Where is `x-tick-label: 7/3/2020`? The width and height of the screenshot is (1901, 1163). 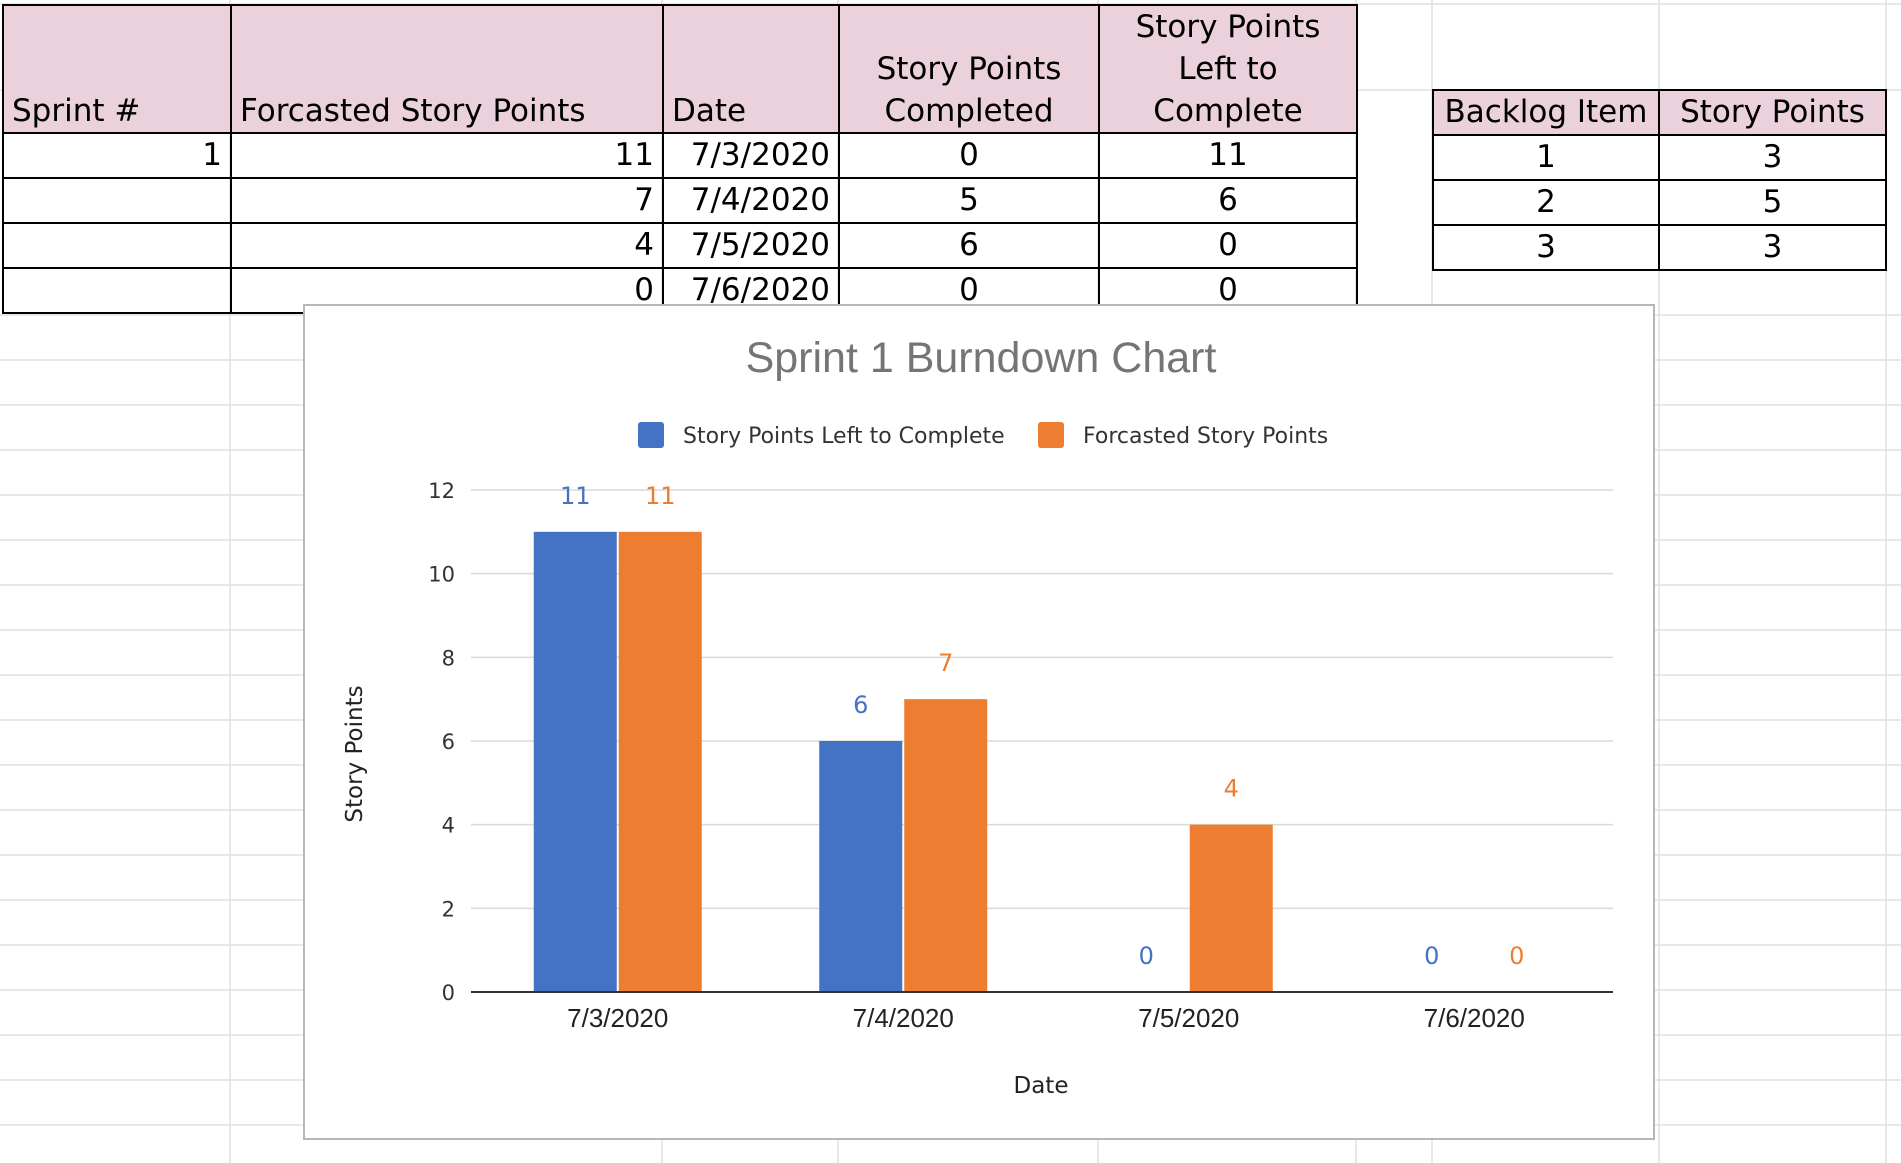
x-tick-label: 7/3/2020 is located at coordinates (617, 1018).